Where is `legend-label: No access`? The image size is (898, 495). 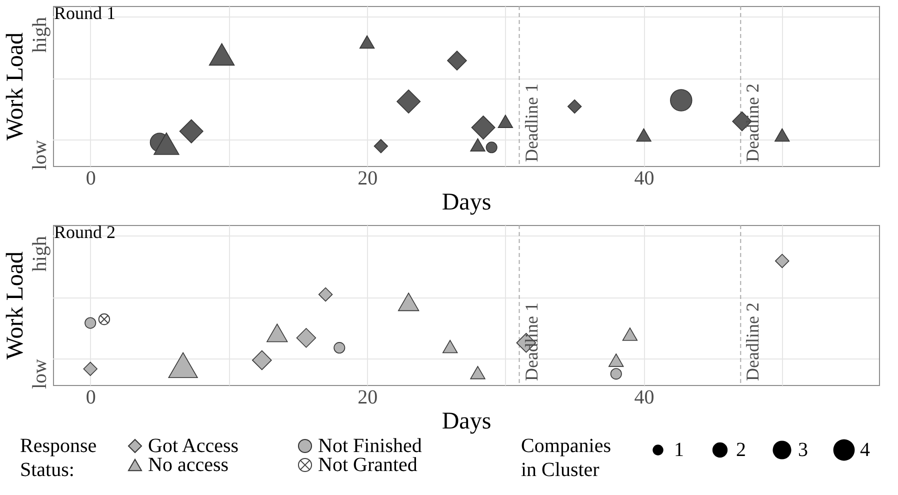
legend-label: No access is located at coordinates (188, 465).